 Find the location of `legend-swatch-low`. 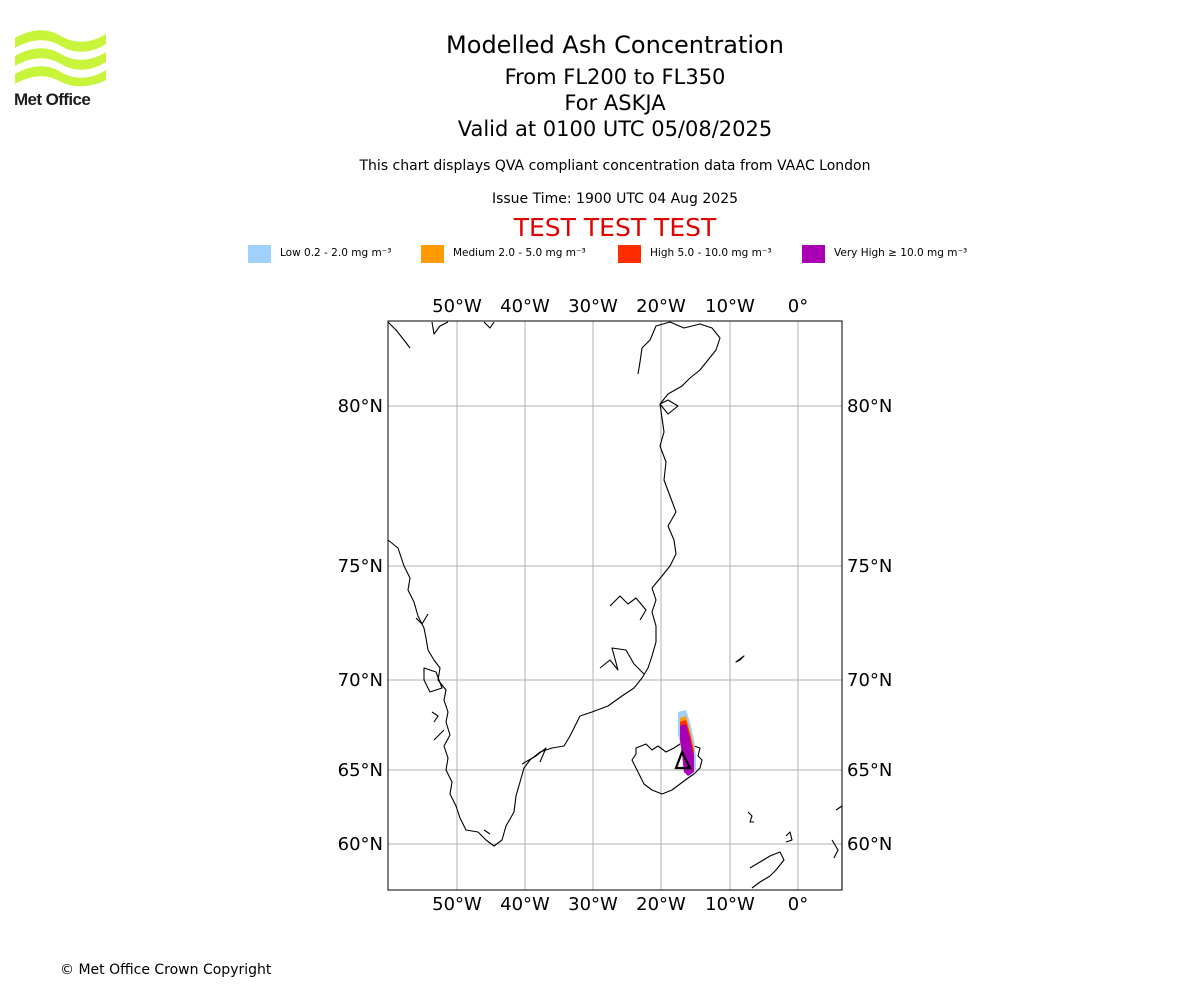

legend-swatch-low is located at coordinates (259, 254).